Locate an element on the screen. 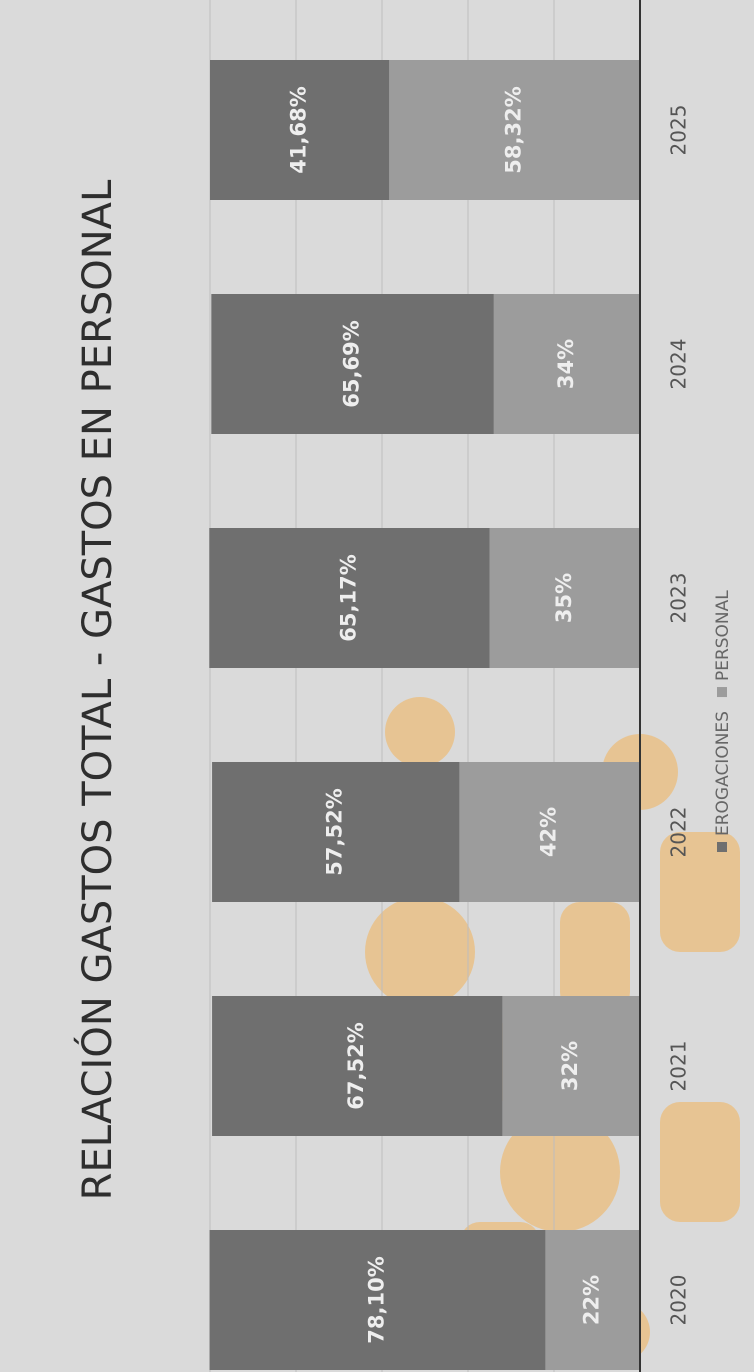 This screenshot has height=1372, width=754. legend-label: EROGACIONES is located at coordinates (723, 773).